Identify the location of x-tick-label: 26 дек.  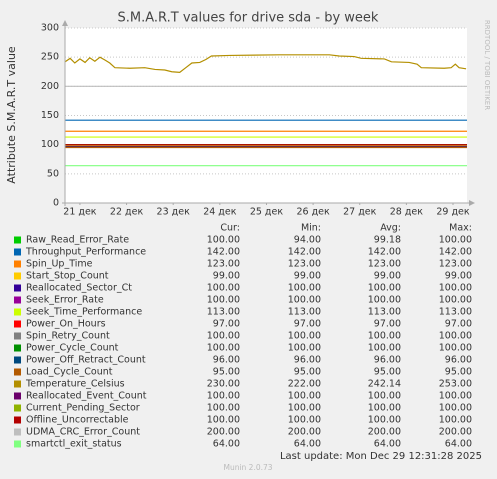
(313, 212).